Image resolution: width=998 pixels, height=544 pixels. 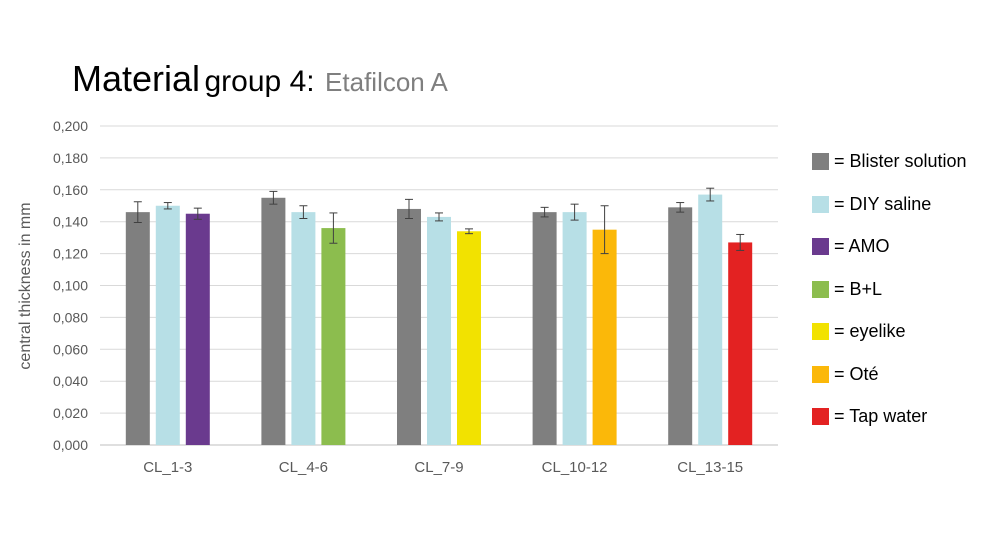 What do you see at coordinates (167, 467) in the screenshot?
I see `x-tick-label: CL_1-3` at bounding box center [167, 467].